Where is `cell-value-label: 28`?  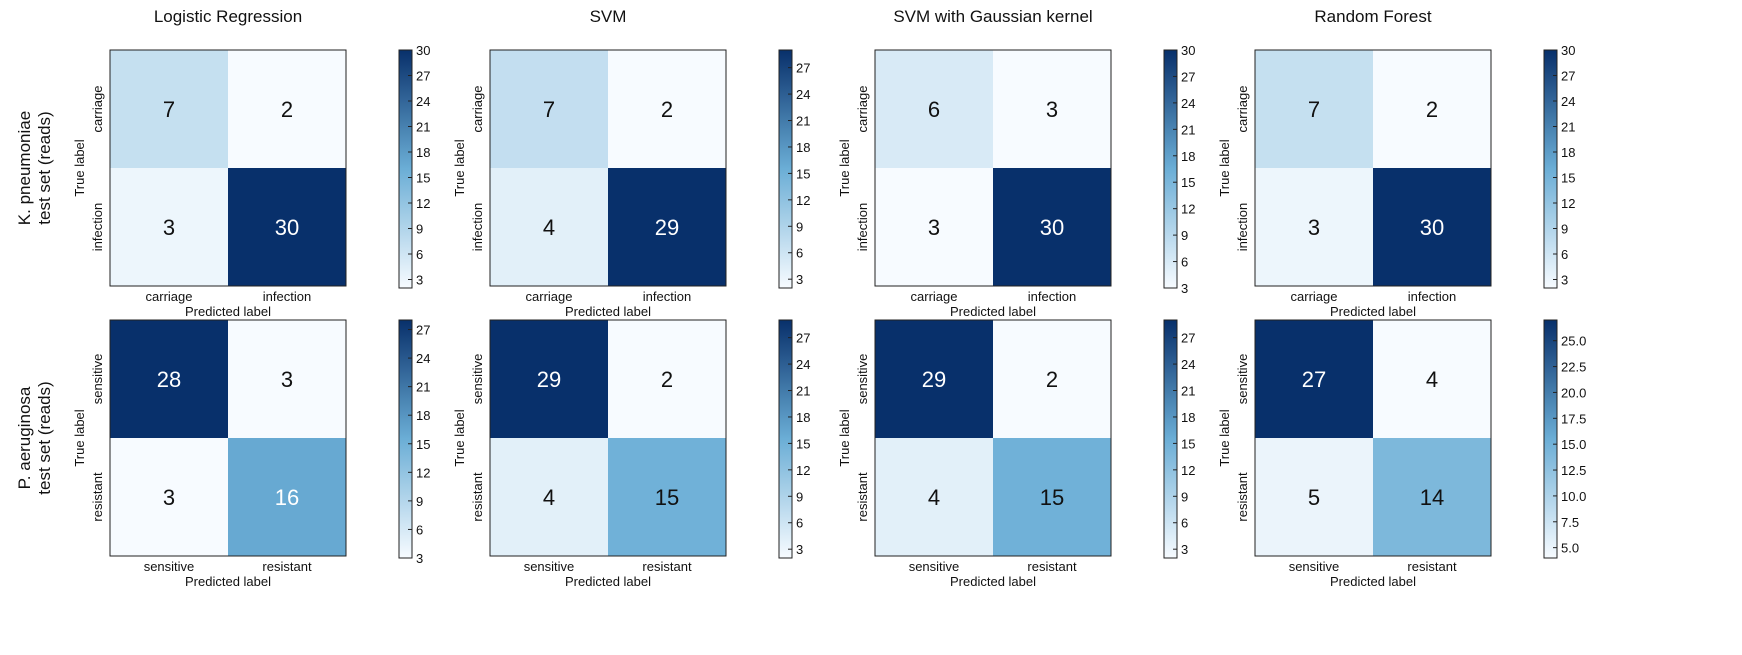 cell-value-label: 28 is located at coordinates (169, 379).